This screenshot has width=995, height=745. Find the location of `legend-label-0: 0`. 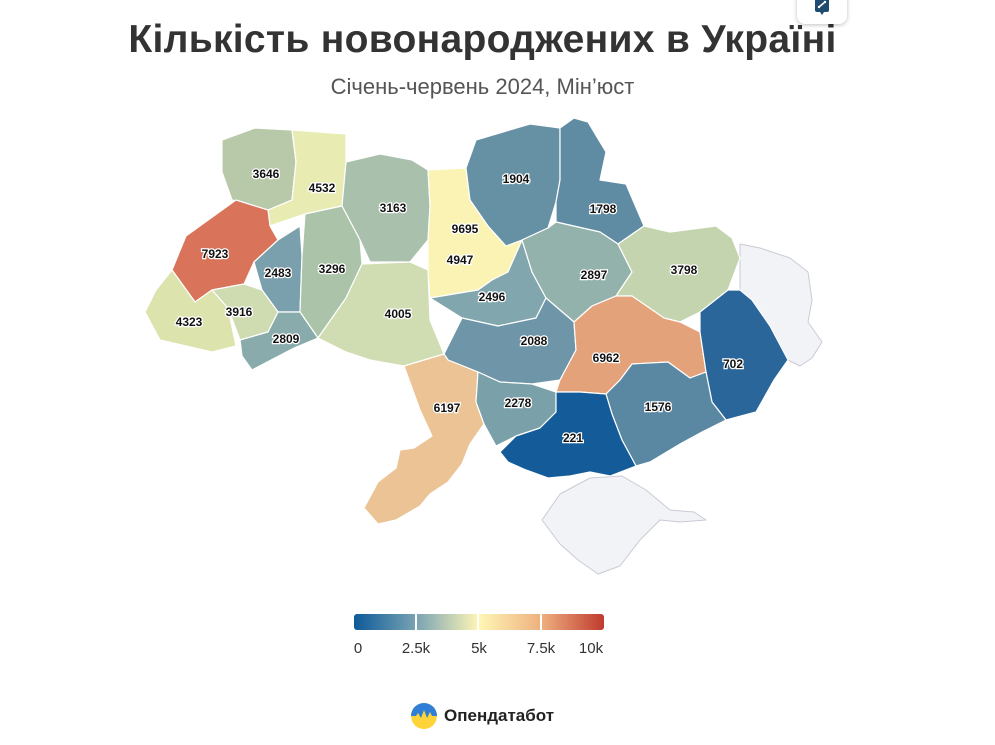

legend-label-0: 0 is located at coordinates (358, 648).